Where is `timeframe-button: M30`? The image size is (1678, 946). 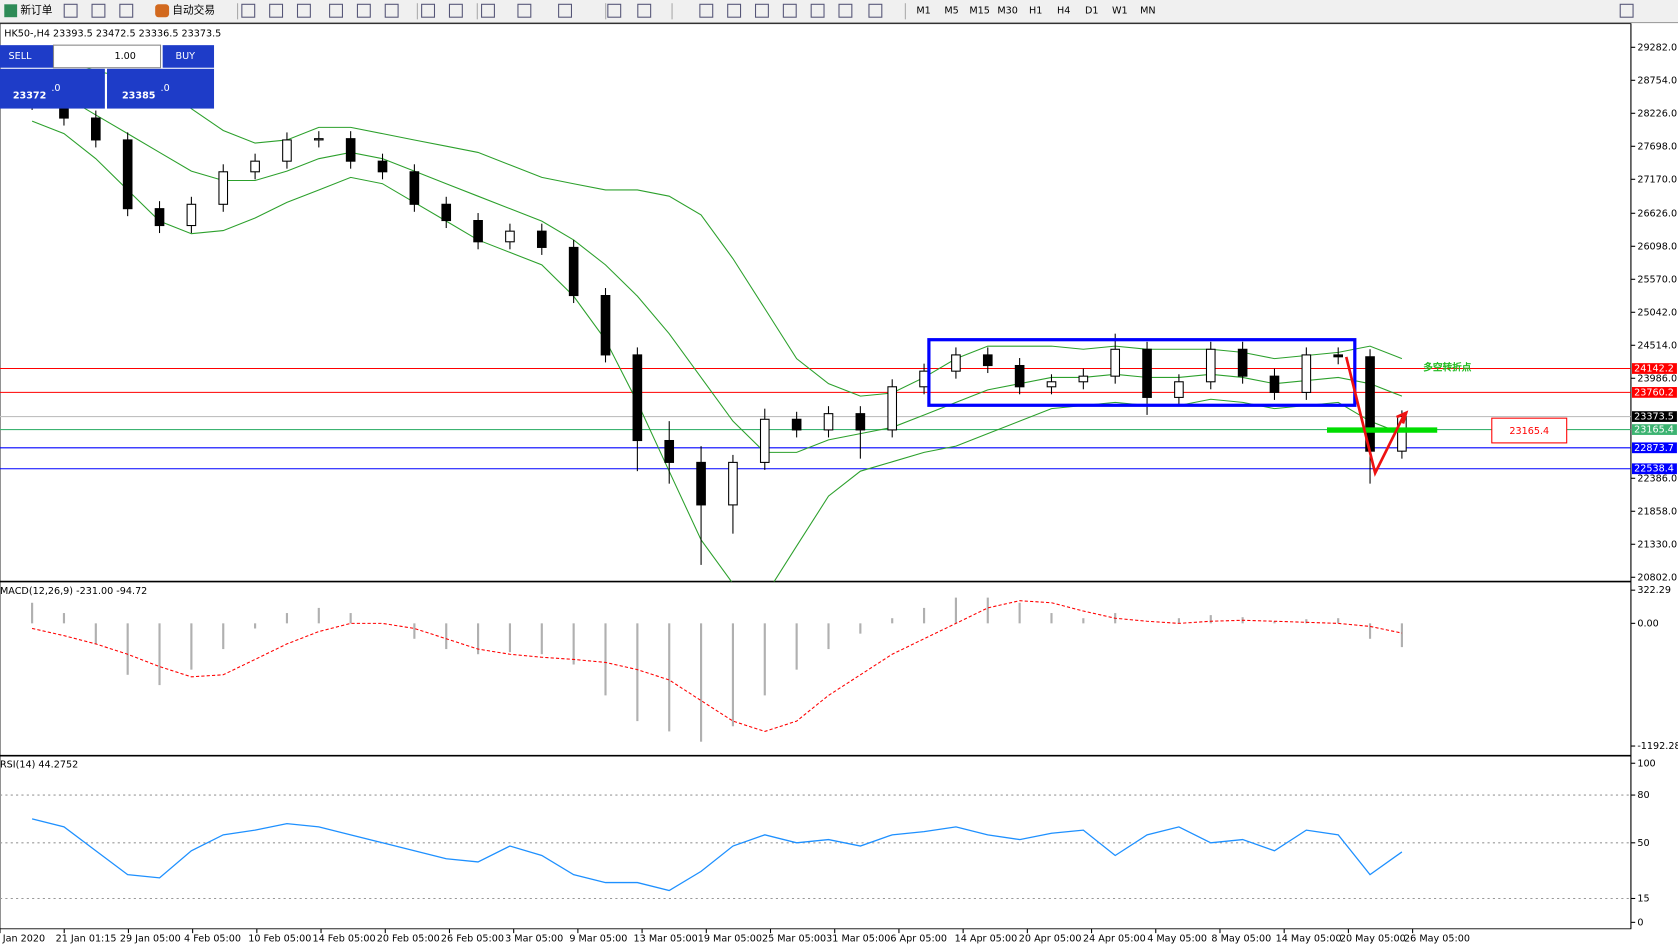
timeframe-button: M30 is located at coordinates (1007, 11).